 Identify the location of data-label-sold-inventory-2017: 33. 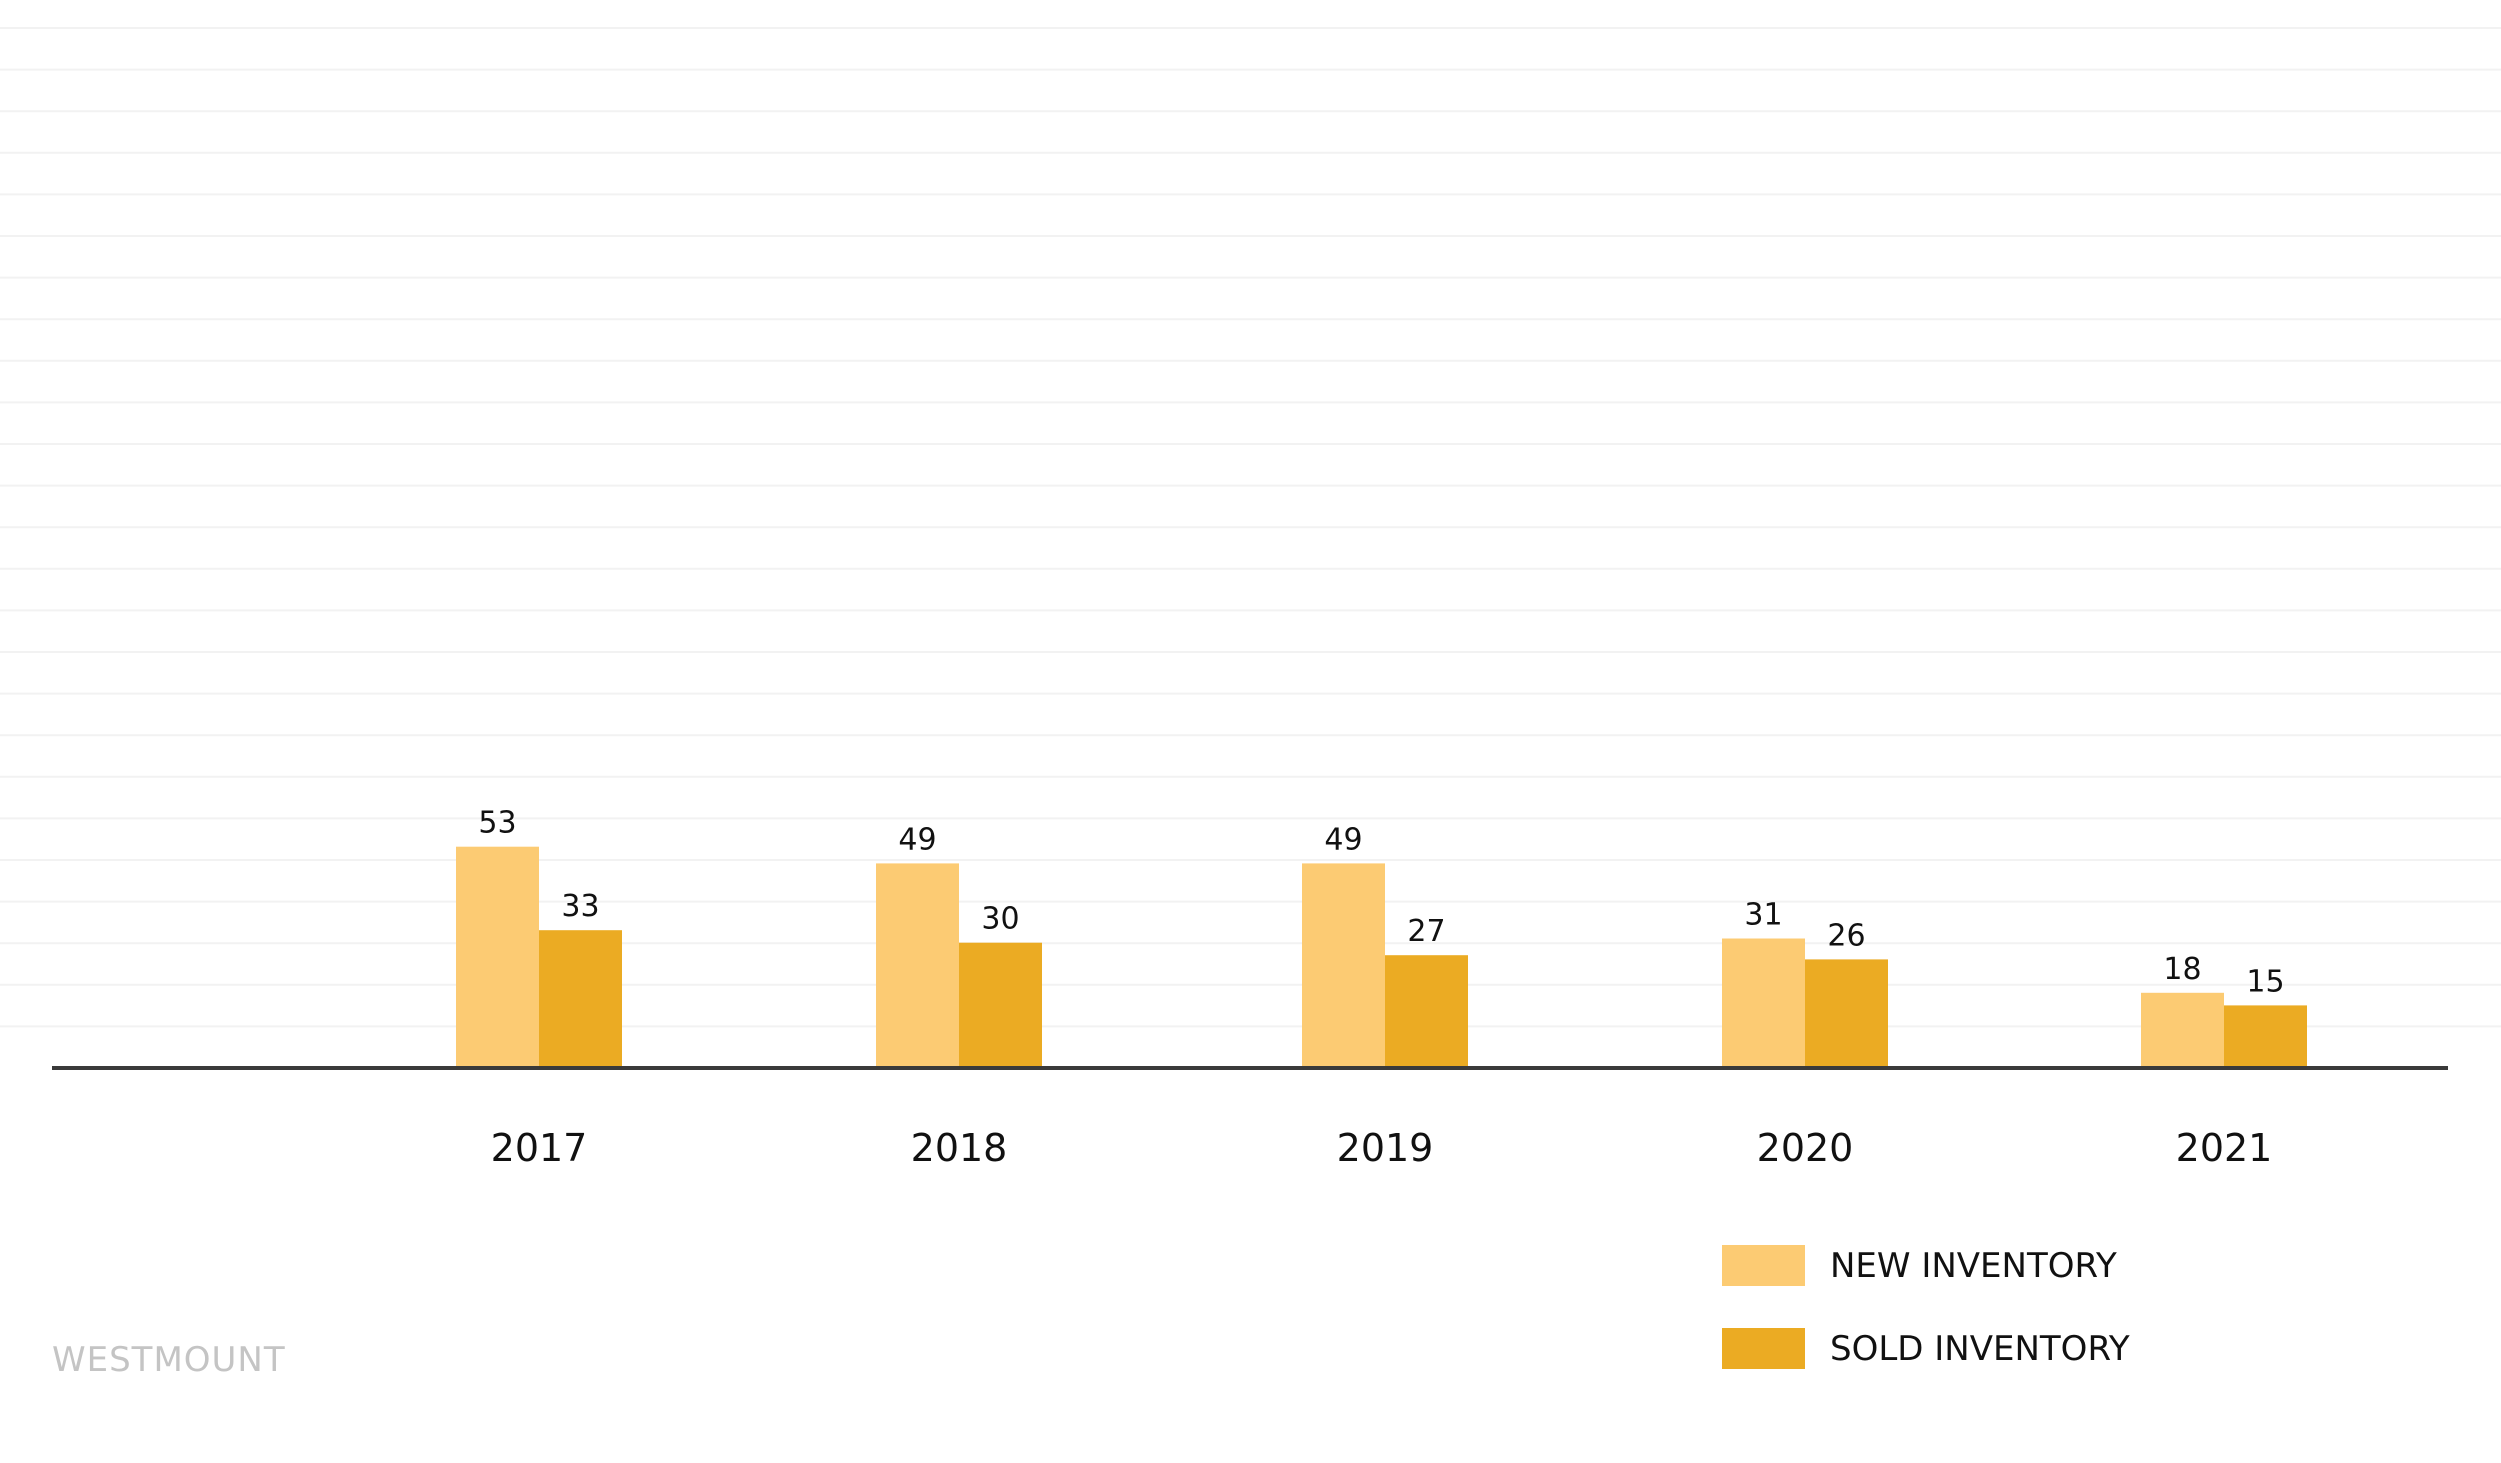
(580, 906).